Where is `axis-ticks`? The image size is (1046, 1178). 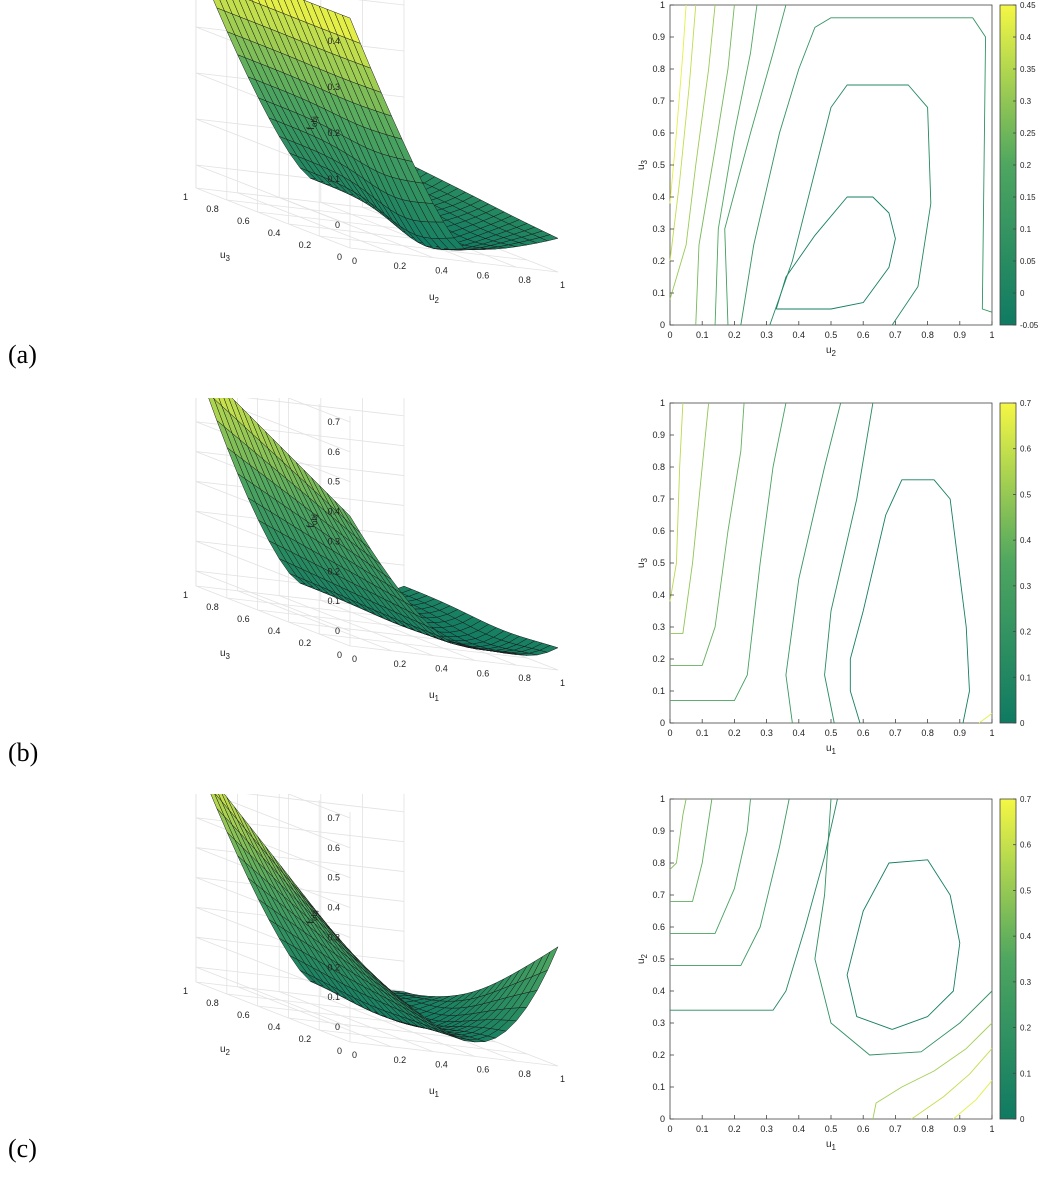 axis-ticks is located at coordinates (831, 959).